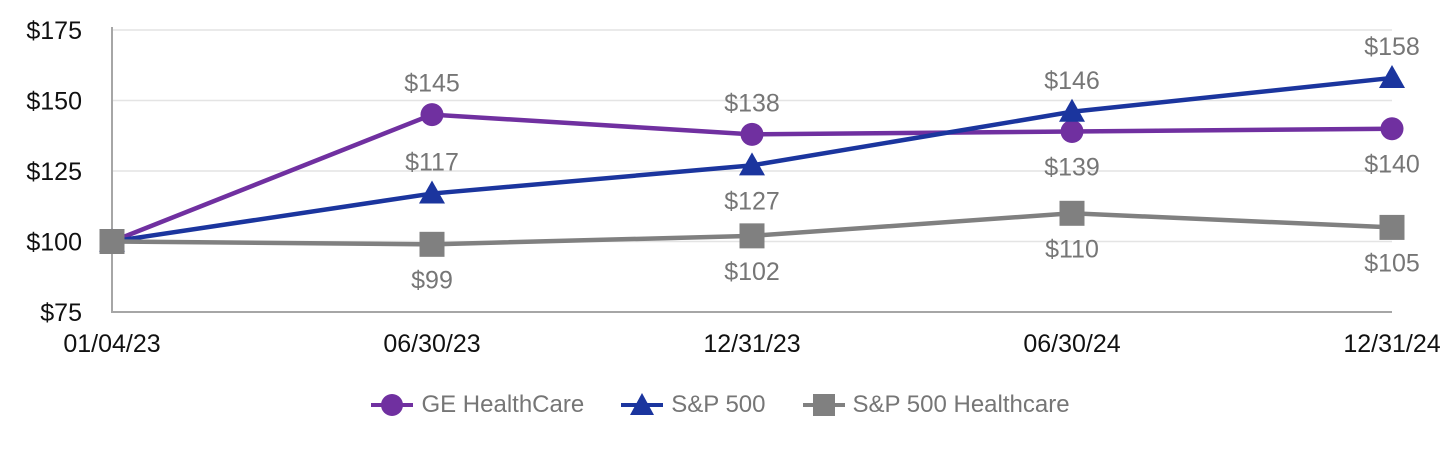 The image size is (1440, 460). I want to click on x-tick-label: 12/31/24, so click(1391, 344).